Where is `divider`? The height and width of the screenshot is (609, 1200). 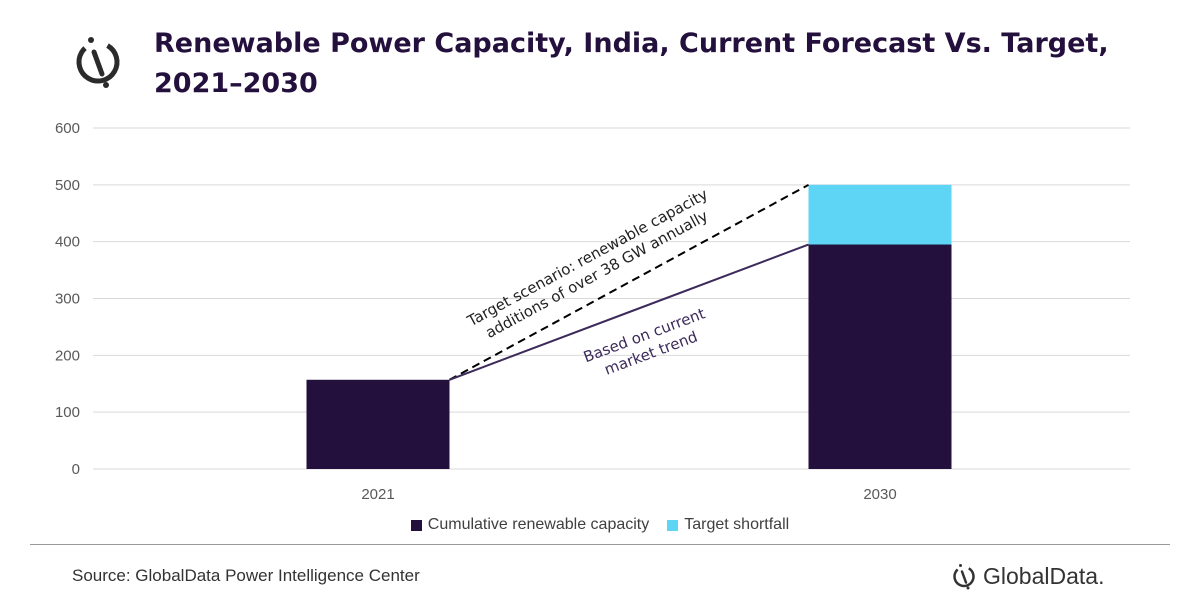
divider is located at coordinates (600, 544).